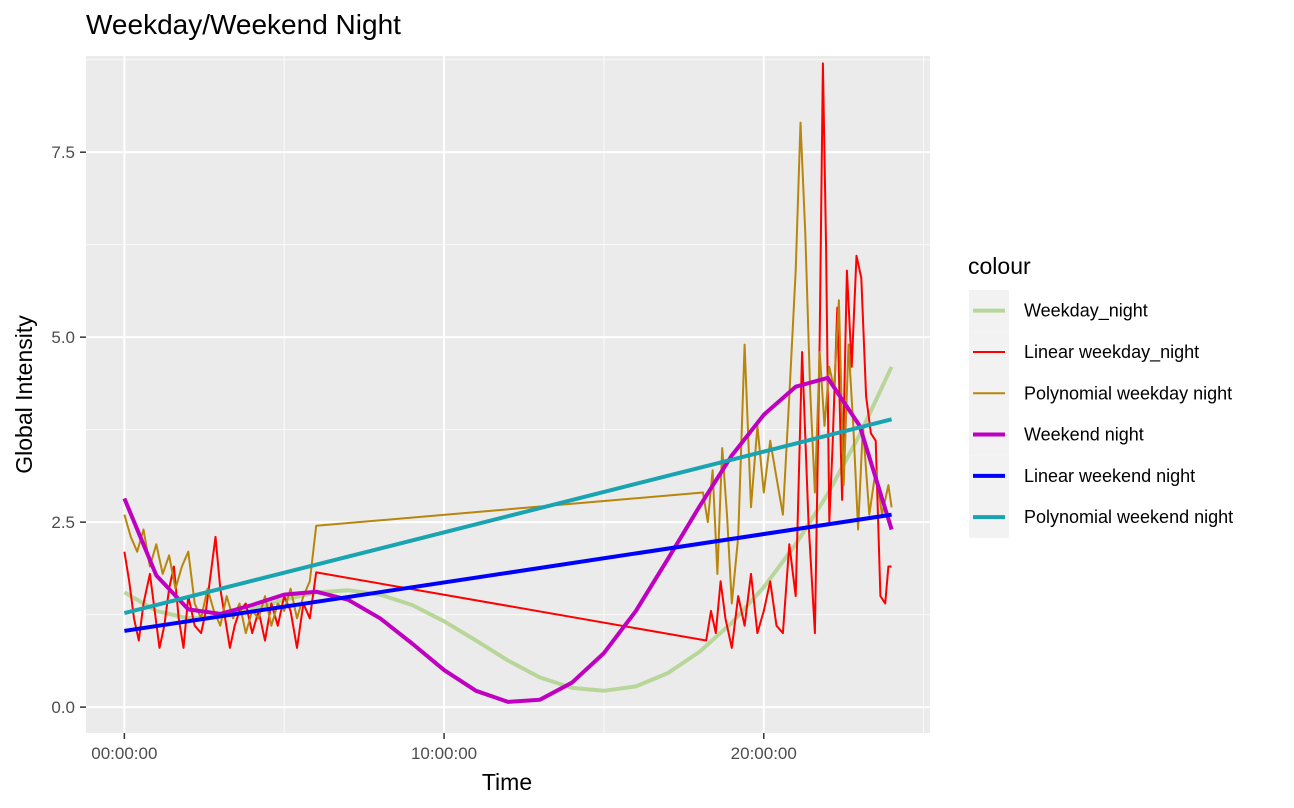 This screenshot has width=1294, height=808. I want to click on chart-title: Weekday/Weekend Night, so click(243, 24).